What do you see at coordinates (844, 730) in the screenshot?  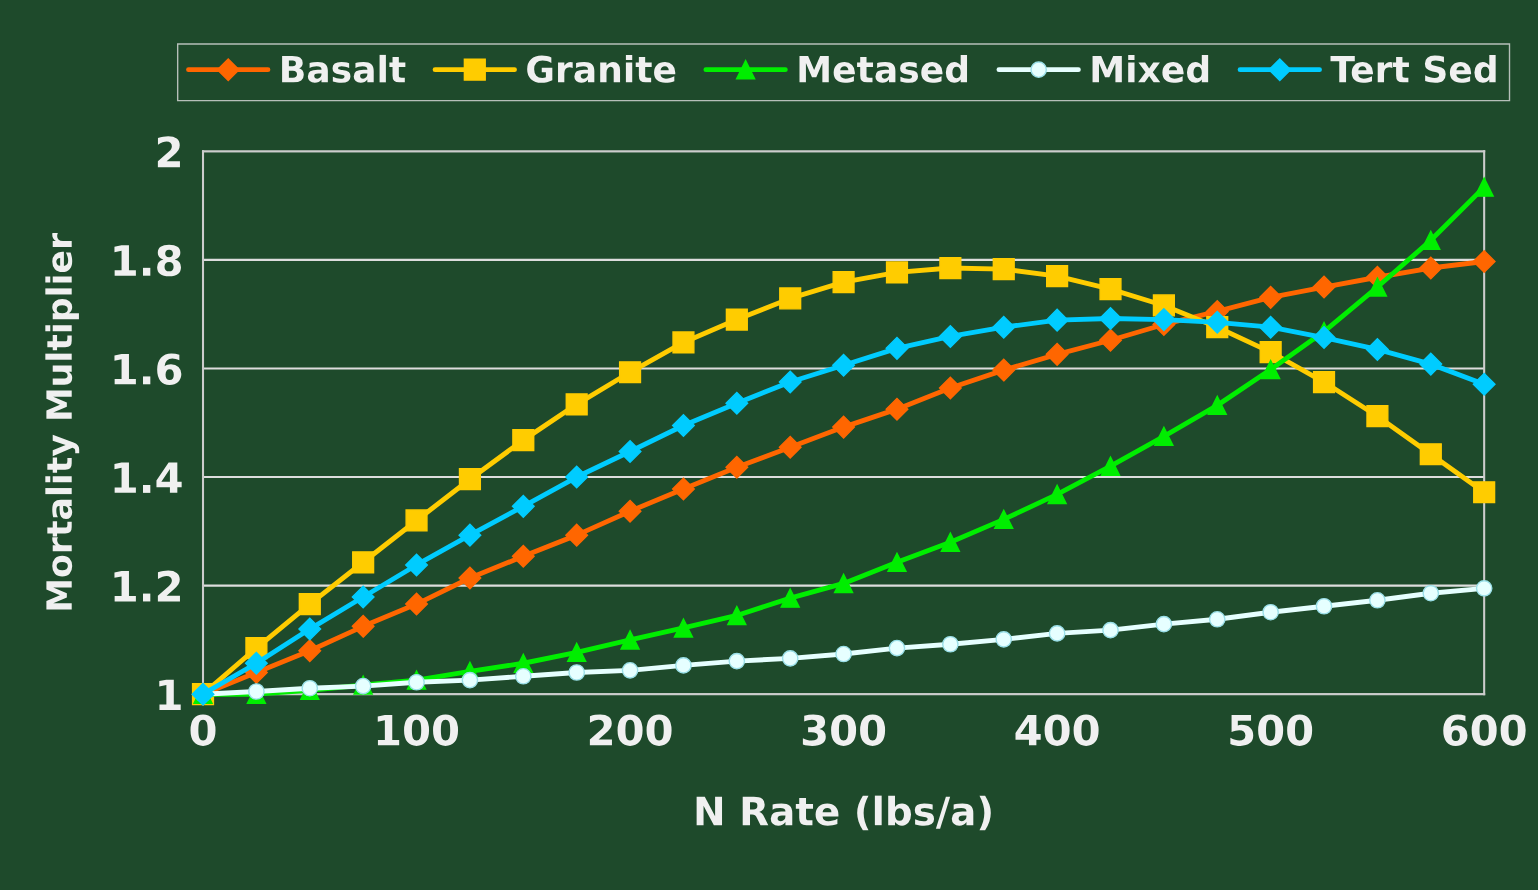 I see `x-tick-label: 300` at bounding box center [844, 730].